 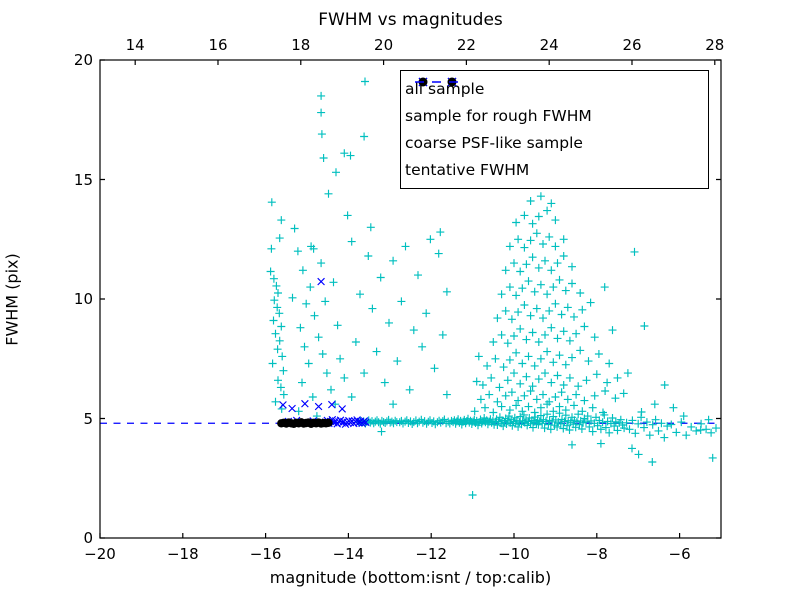 What do you see at coordinates (348, 554) in the screenshot?
I see `x-tick-bottom-−14: −14` at bounding box center [348, 554].